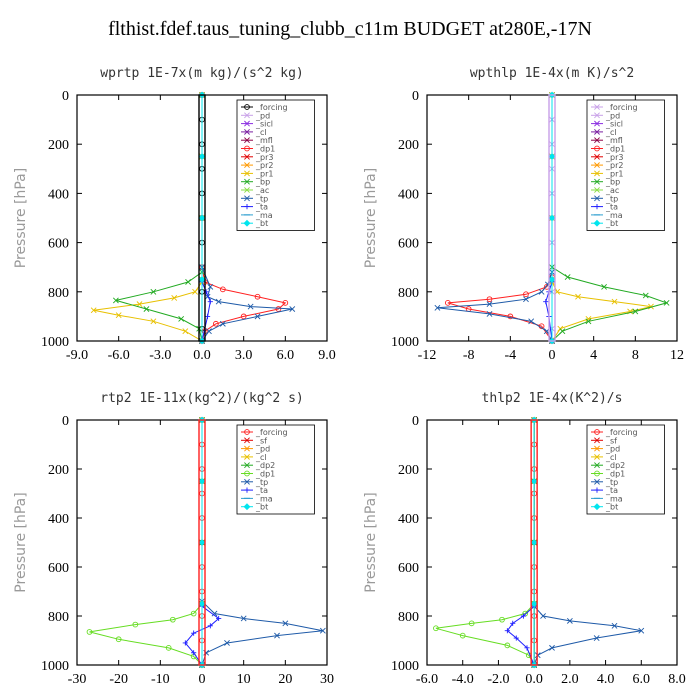 The image size is (700, 700). What do you see at coordinates (119, 355) in the screenshot?
I see `x-tick-label: -6.0` at bounding box center [119, 355].